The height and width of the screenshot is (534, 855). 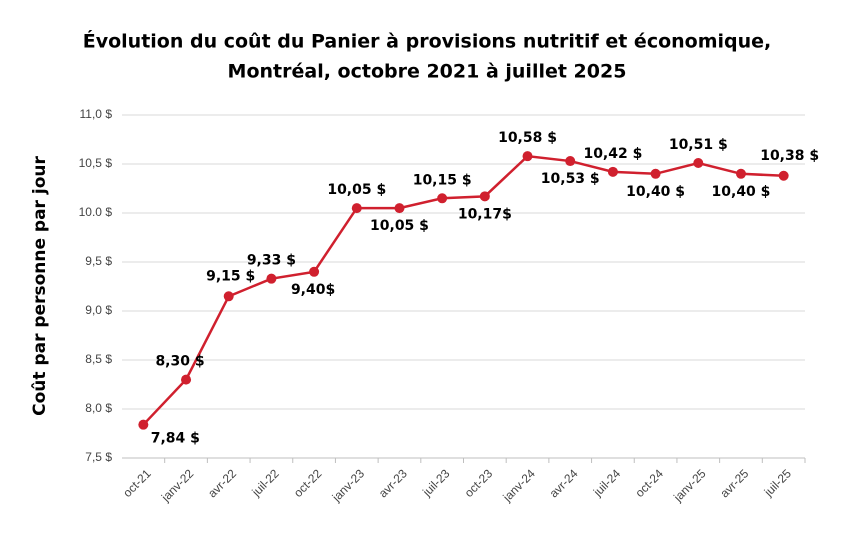 What do you see at coordinates (271, 261) in the screenshot?
I see `value-label: 9,33 $` at bounding box center [271, 261].